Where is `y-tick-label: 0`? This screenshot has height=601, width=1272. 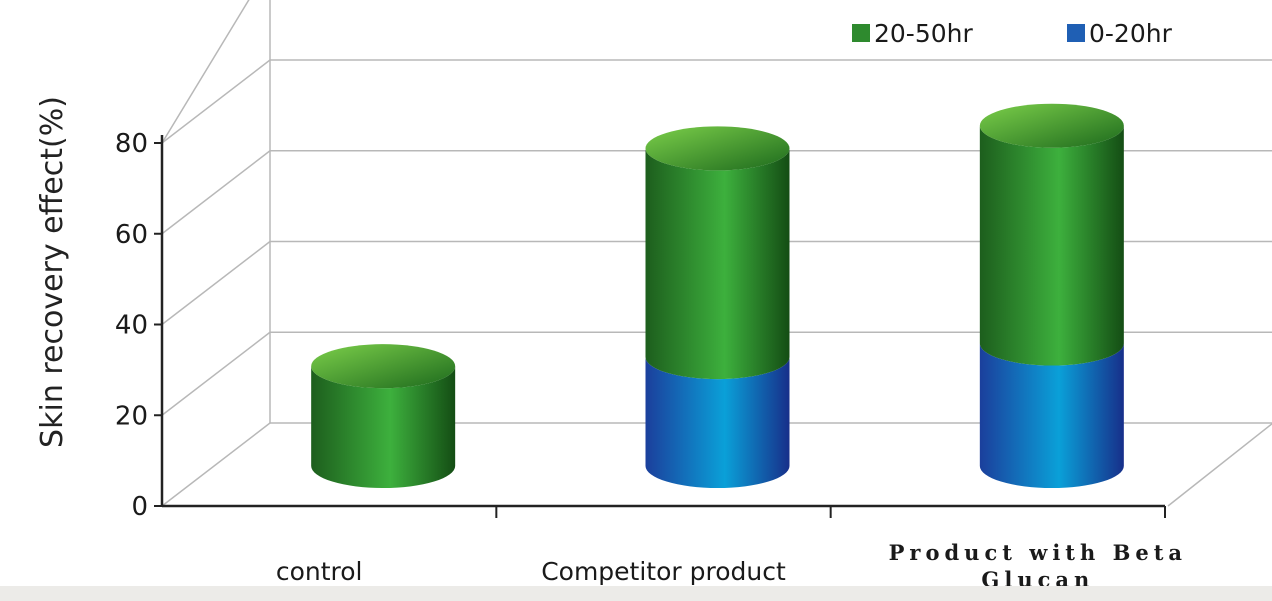
y-tick-label: 0 is located at coordinates (139, 507).